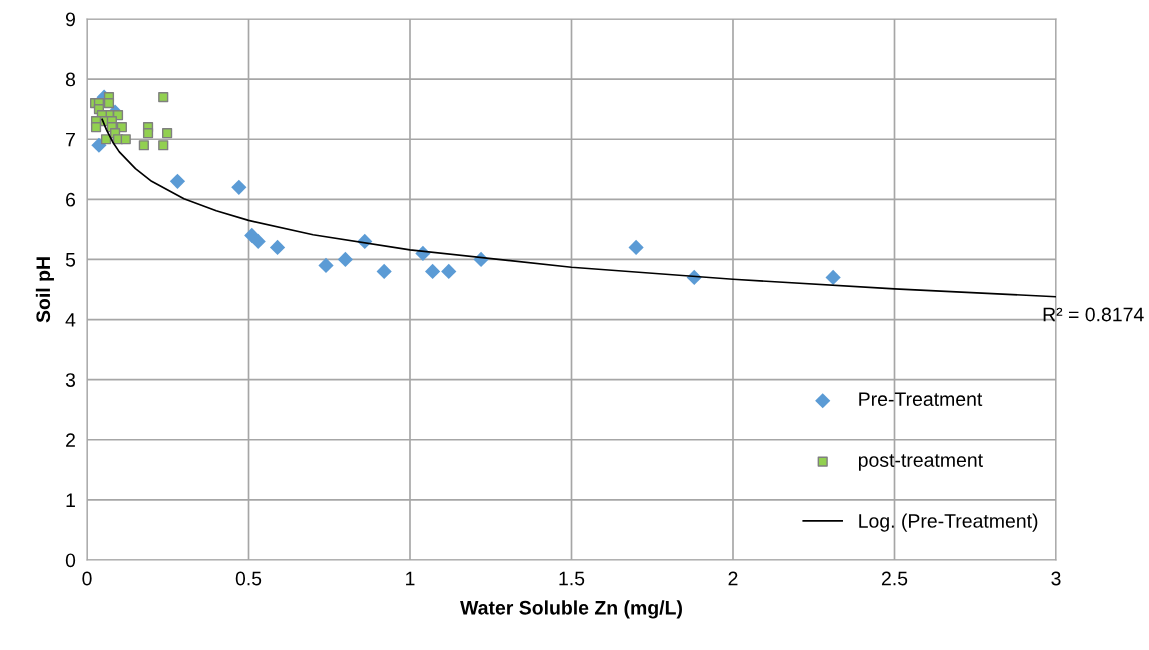 The image size is (1149, 650). What do you see at coordinates (70, 500) in the screenshot?
I see `y-tick-label: 1` at bounding box center [70, 500].